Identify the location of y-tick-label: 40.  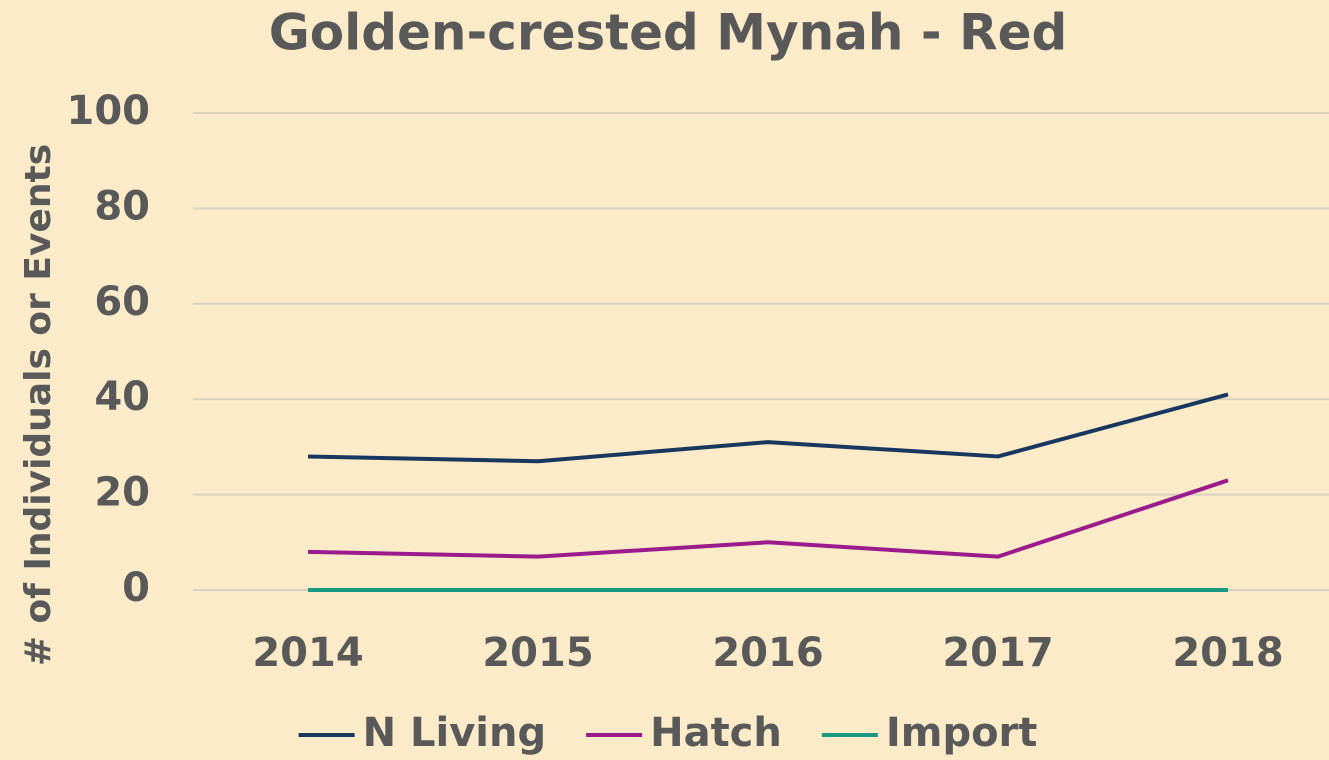
(122, 397).